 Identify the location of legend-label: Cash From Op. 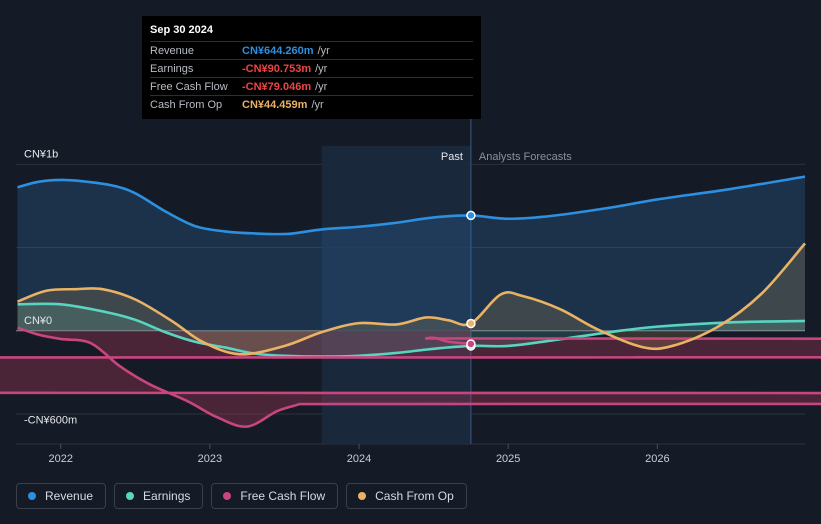
(414, 496).